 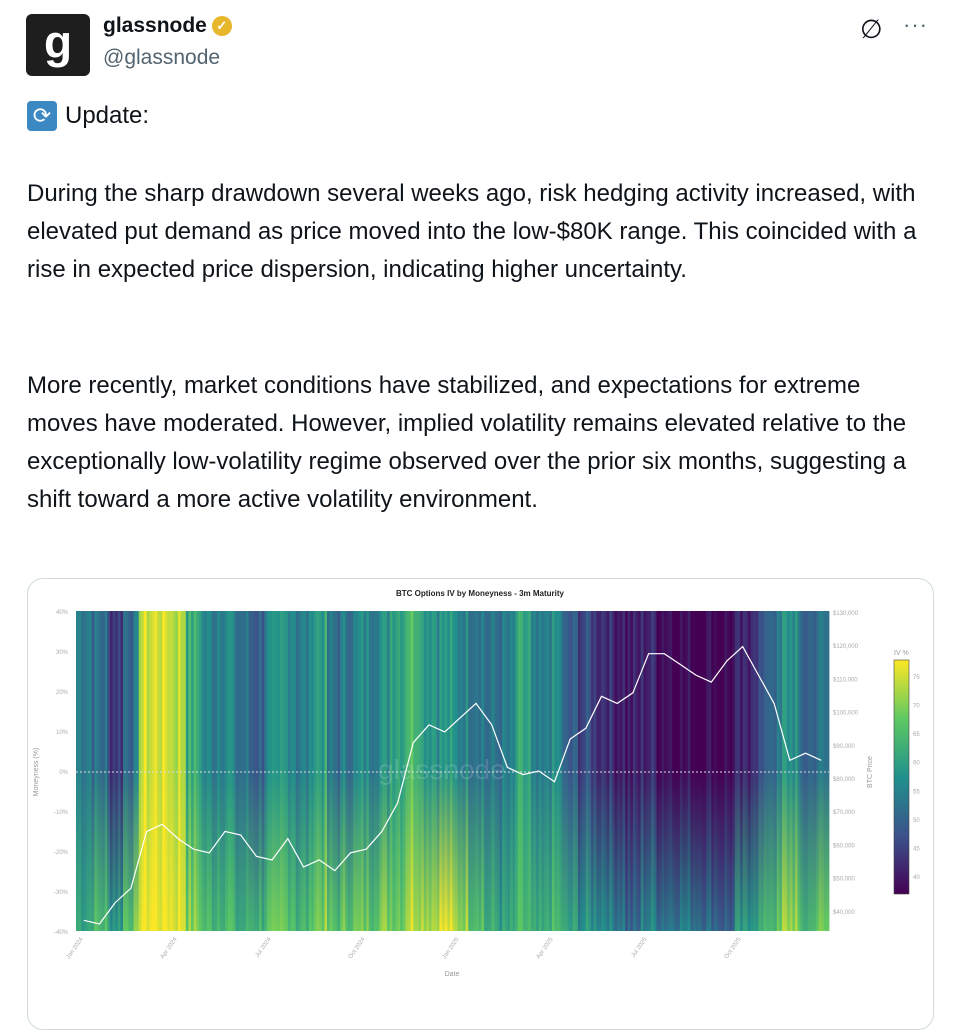 I want to click on y-axis-label: Moneyness (%), so click(x=36, y=772).